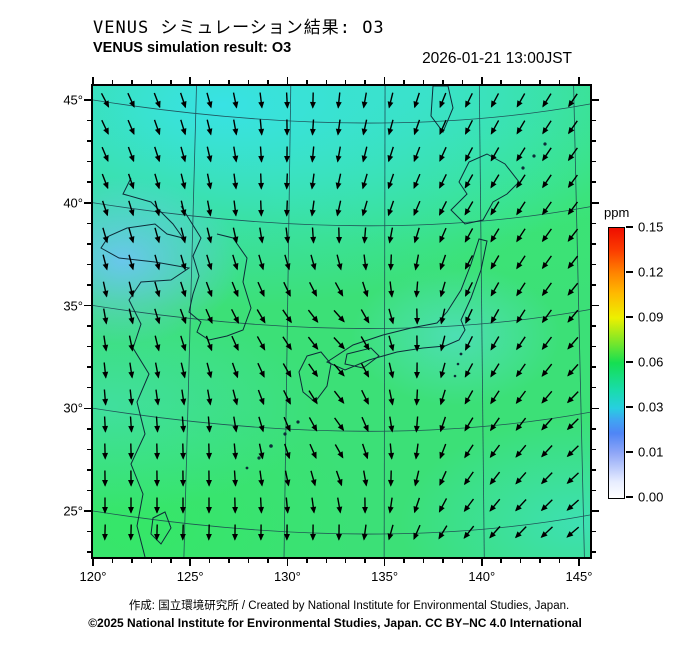  What do you see at coordinates (73, 408) in the screenshot?
I see `y-axis-label: 30°` at bounding box center [73, 408].